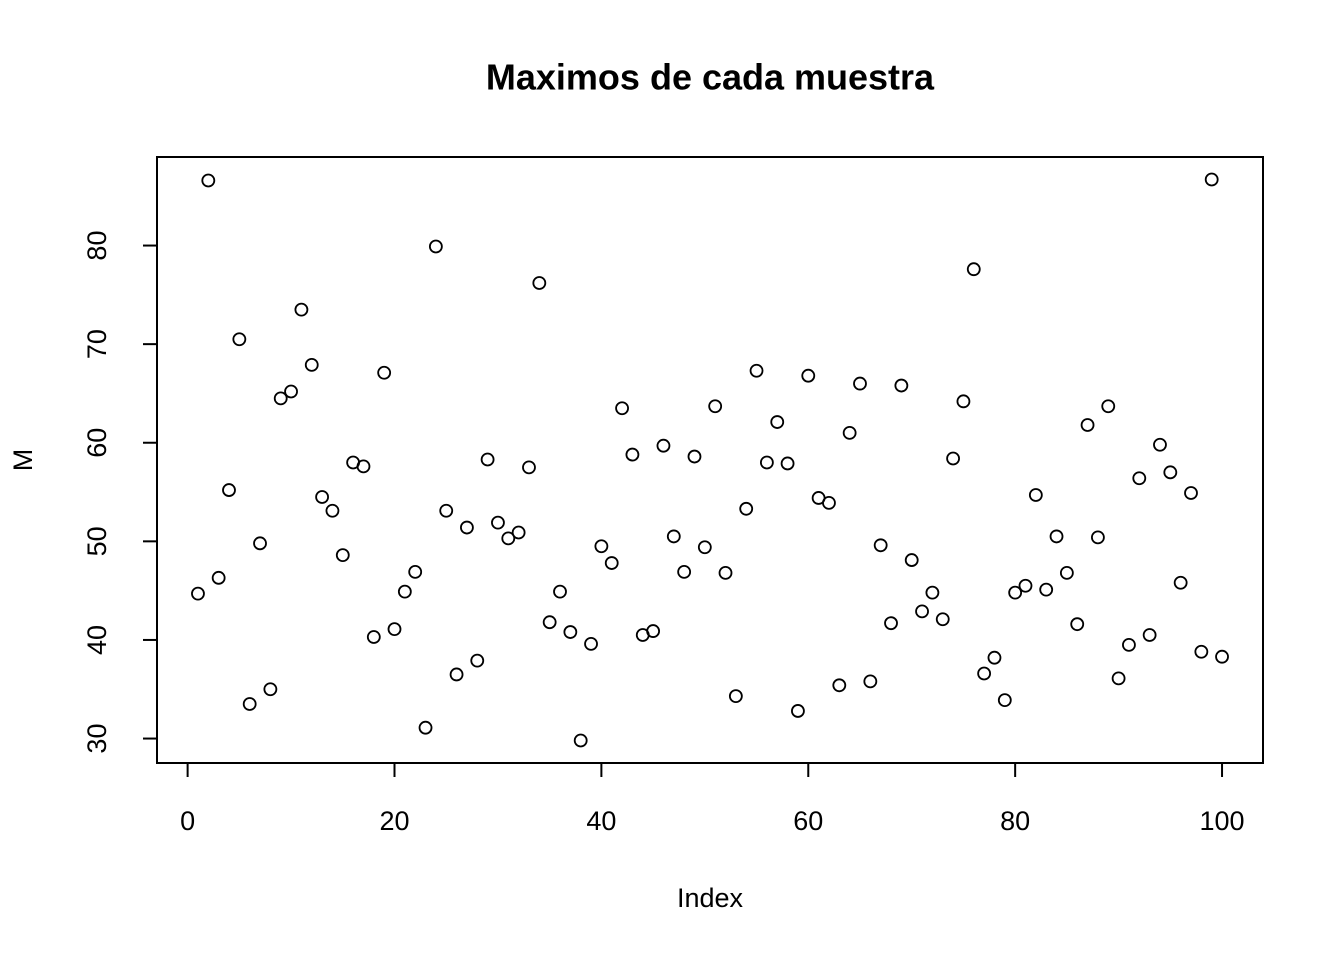 The image size is (1344, 965). I want to click on x-tick-label: 20, so click(394, 821).